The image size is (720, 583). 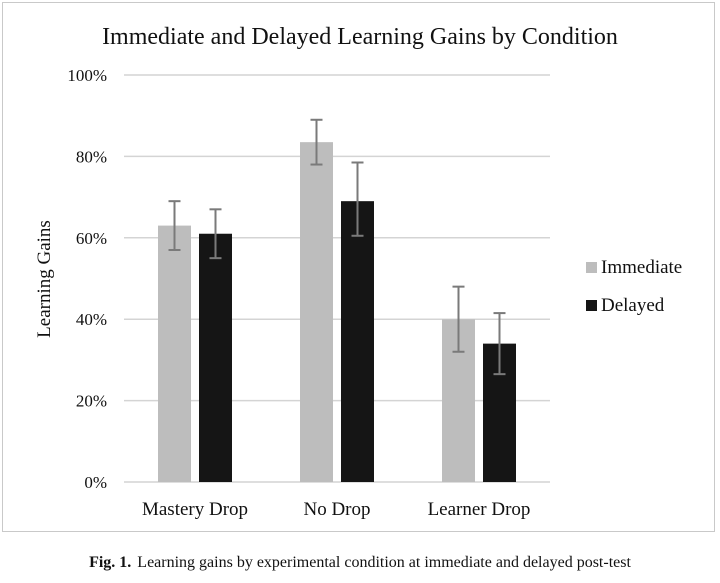 What do you see at coordinates (634, 286) in the screenshot?
I see `legend: Immediate Delayed` at bounding box center [634, 286].